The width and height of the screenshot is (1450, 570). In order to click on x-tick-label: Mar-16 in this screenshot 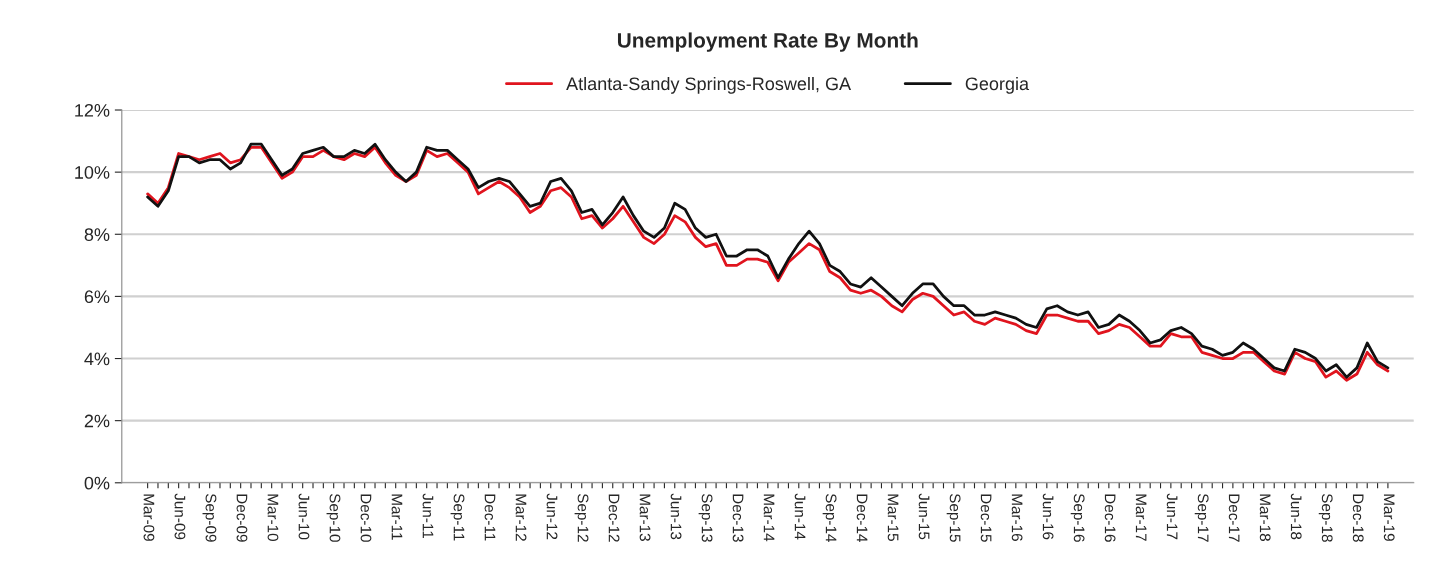, I will do `click(1017, 517)`.